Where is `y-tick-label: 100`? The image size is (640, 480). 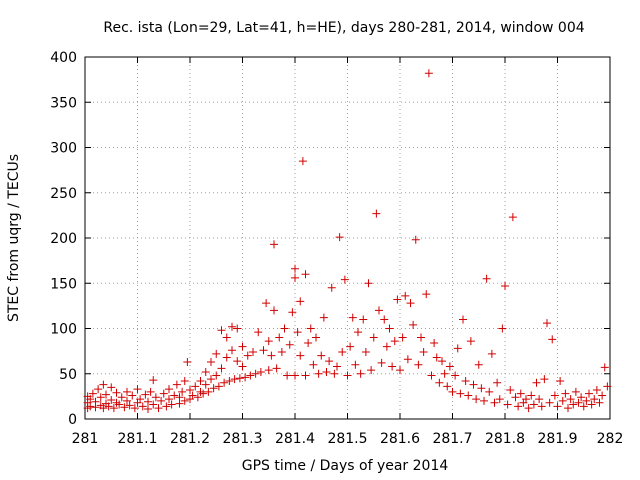
y-tick-label: 100 is located at coordinates (63, 330).